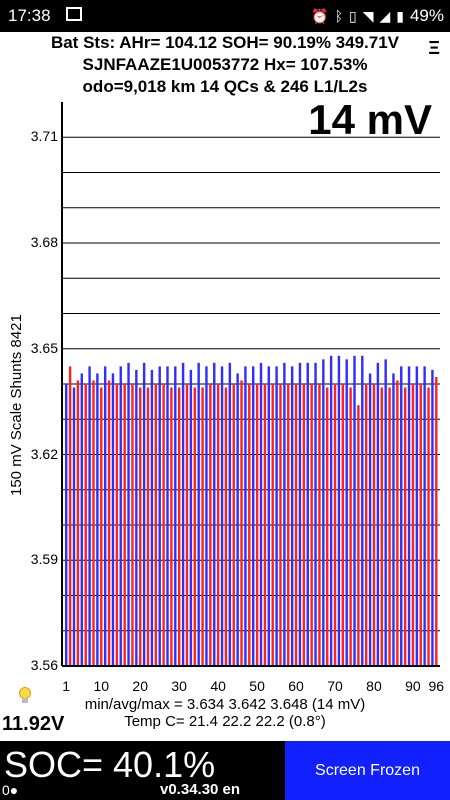 The image size is (450, 800). I want to click on status-icons: ⏰ ᛒ ▯ ◥ ◢ ▮ 49%, so click(377, 16).